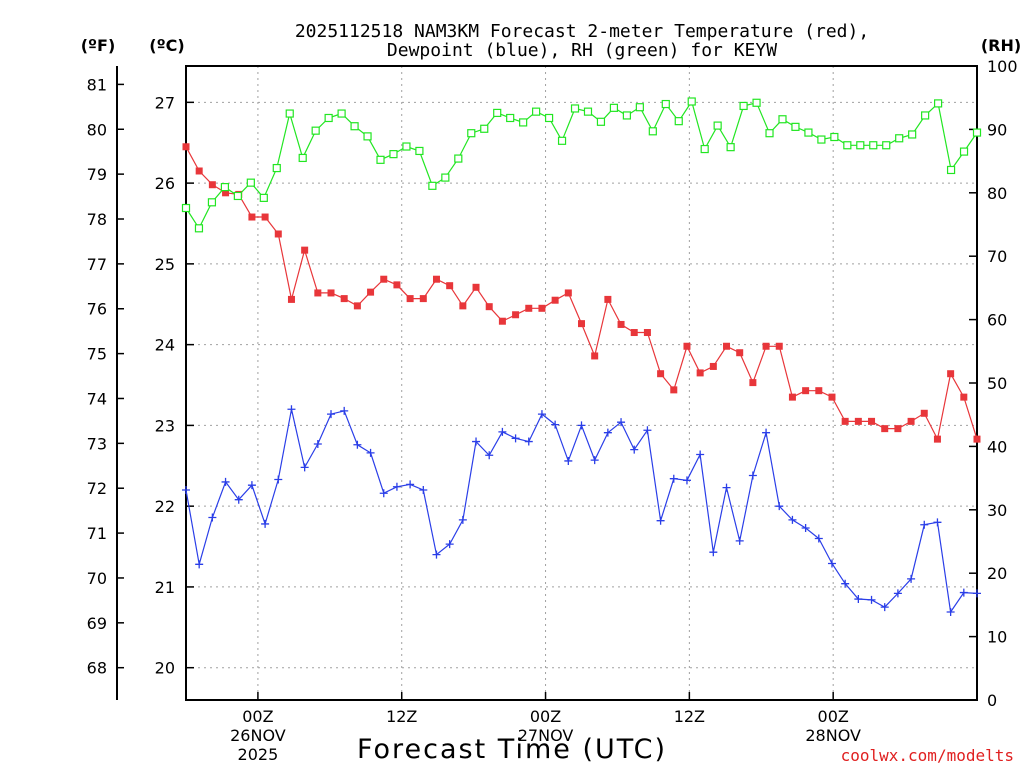 This screenshot has height=768, width=1024. Describe the element at coordinates (833, 716) in the screenshot. I see `time-tick-label: 00Z` at that location.